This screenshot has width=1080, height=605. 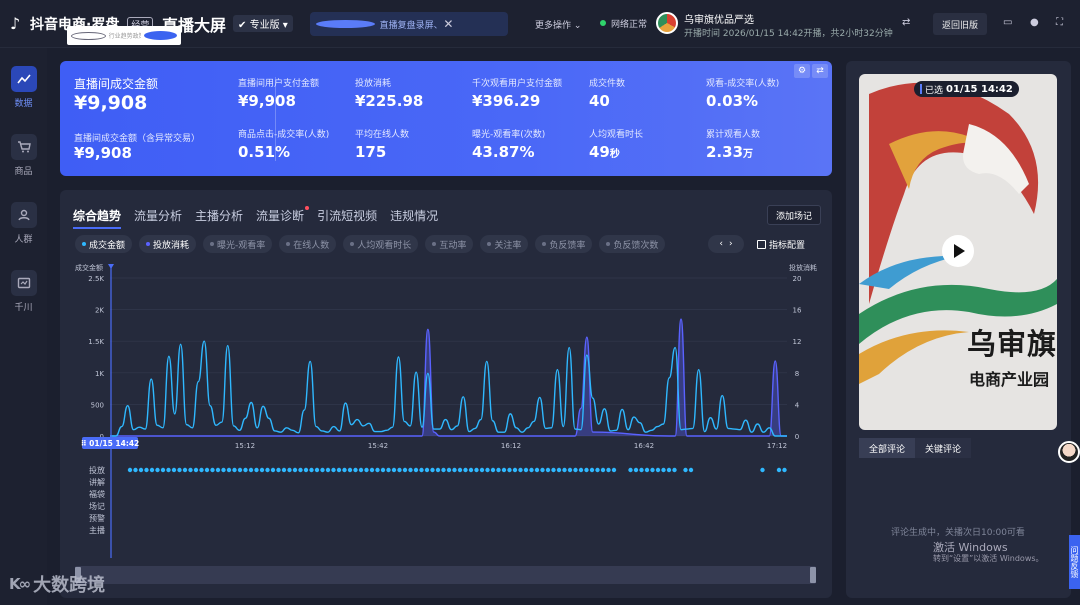 What do you see at coordinates (371, 152) in the screenshot?
I see `kpi-value: 175` at bounding box center [371, 152].